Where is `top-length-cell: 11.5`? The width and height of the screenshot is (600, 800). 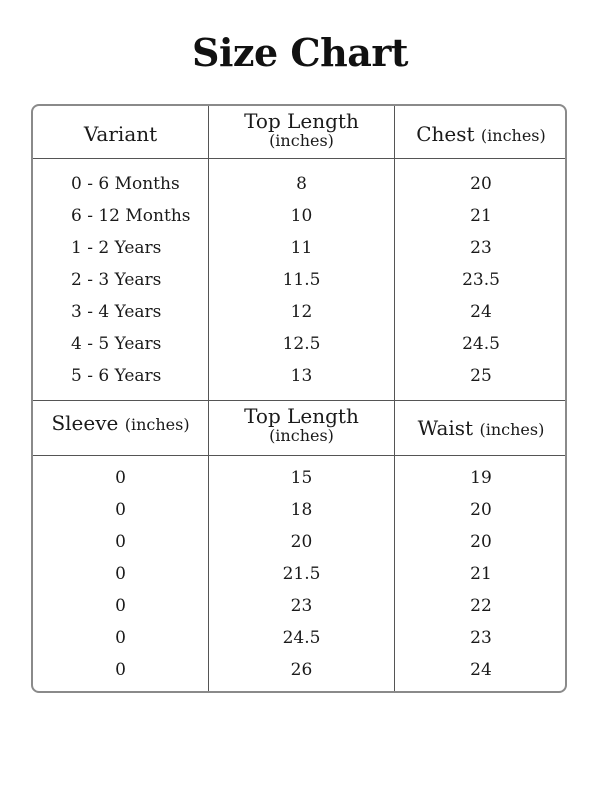
top-length-cell: 11.5 is located at coordinates (301, 280).